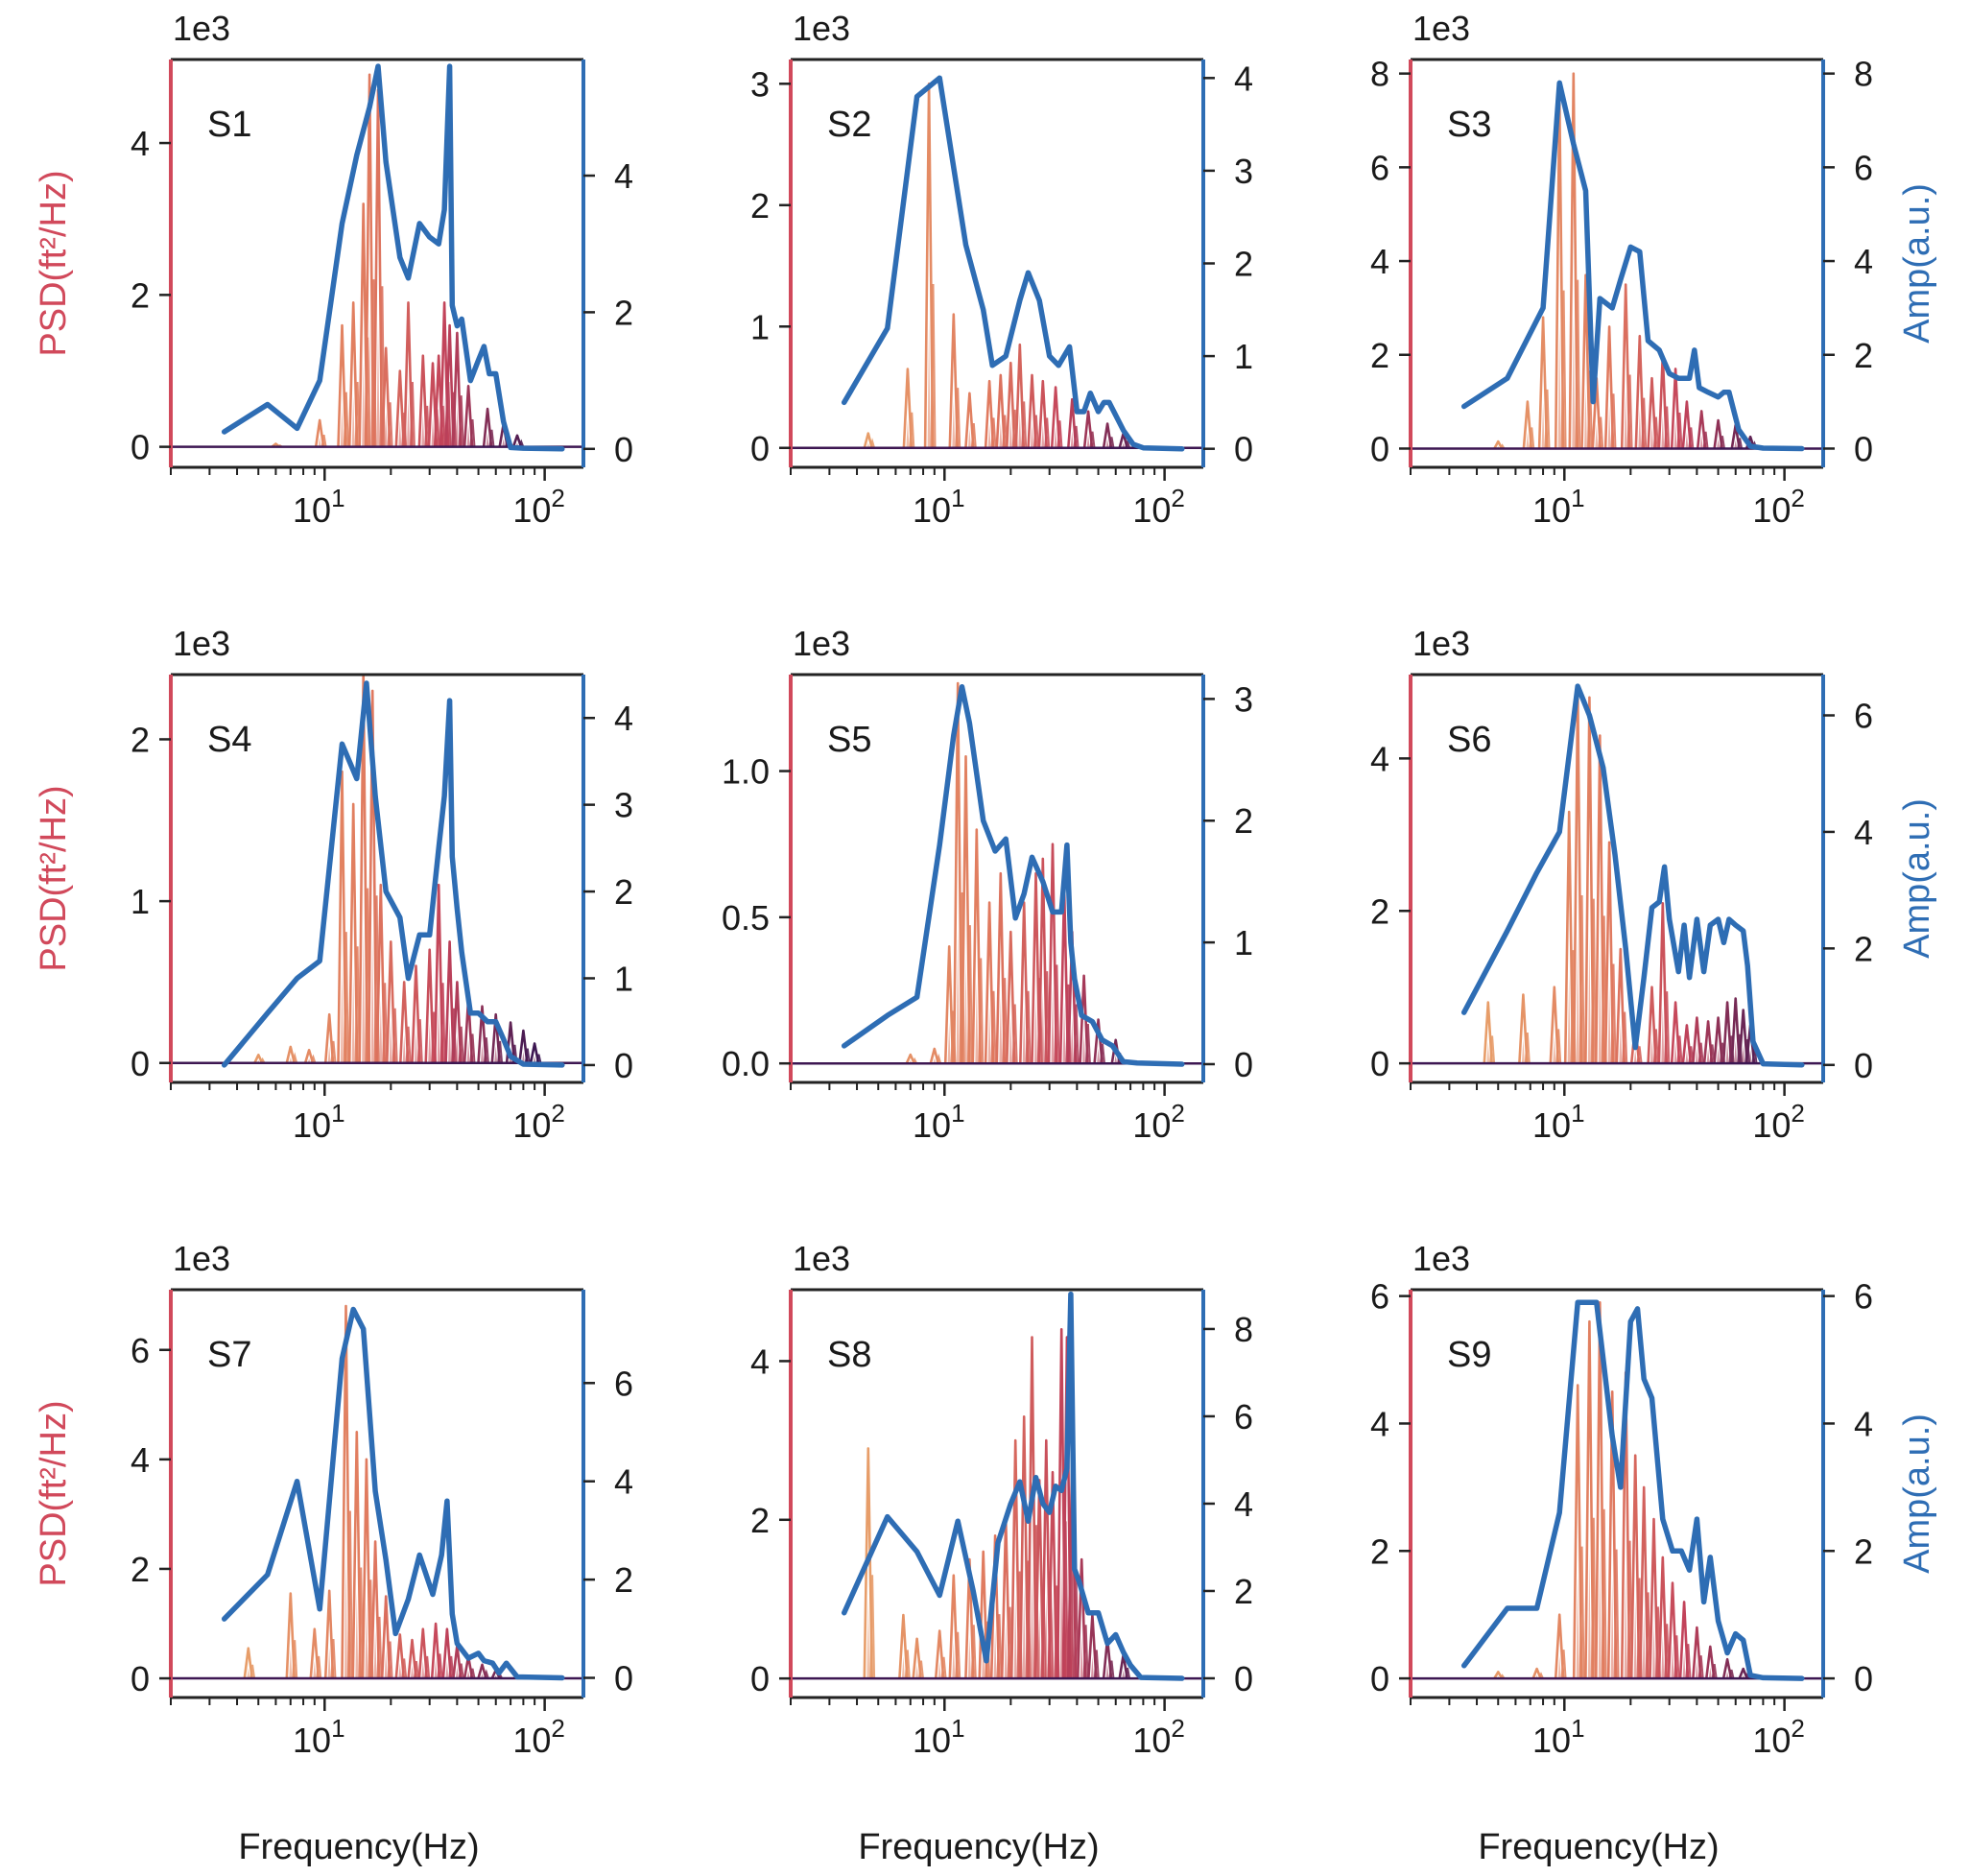 The image size is (1970, 1876). What do you see at coordinates (1243, 356) in the screenshot?
I see `right-y-tick-label: 1` at bounding box center [1243, 356].